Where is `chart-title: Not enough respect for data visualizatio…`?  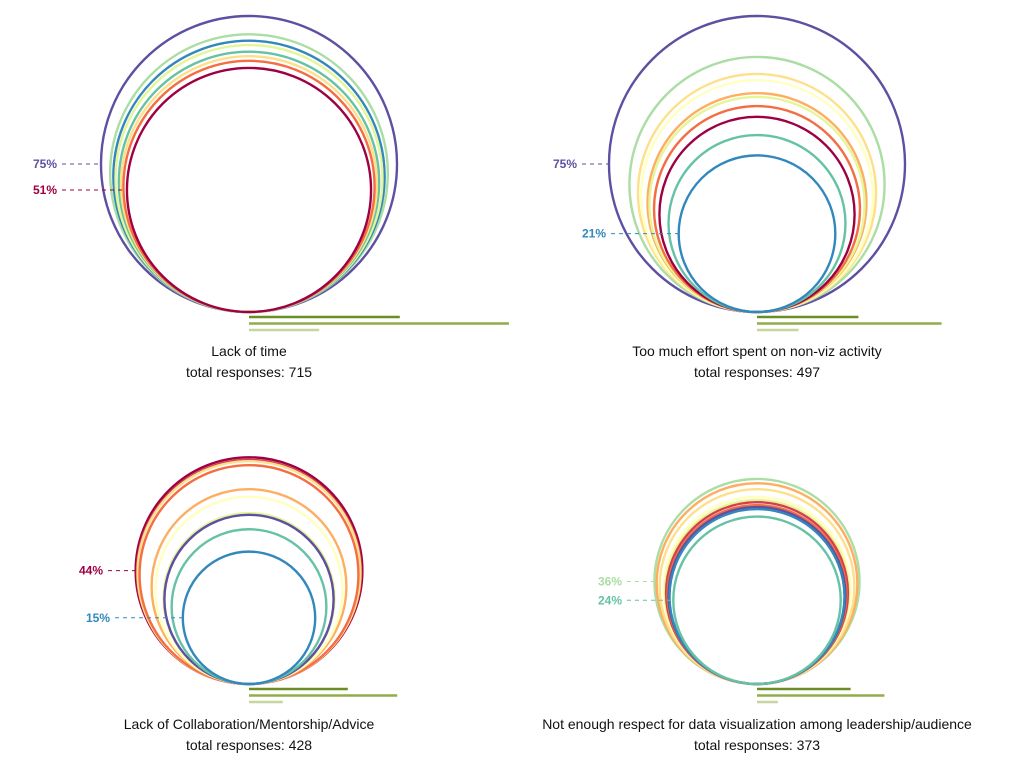
chart-title: Not enough respect for data visualizatio… is located at coordinates (757, 724).